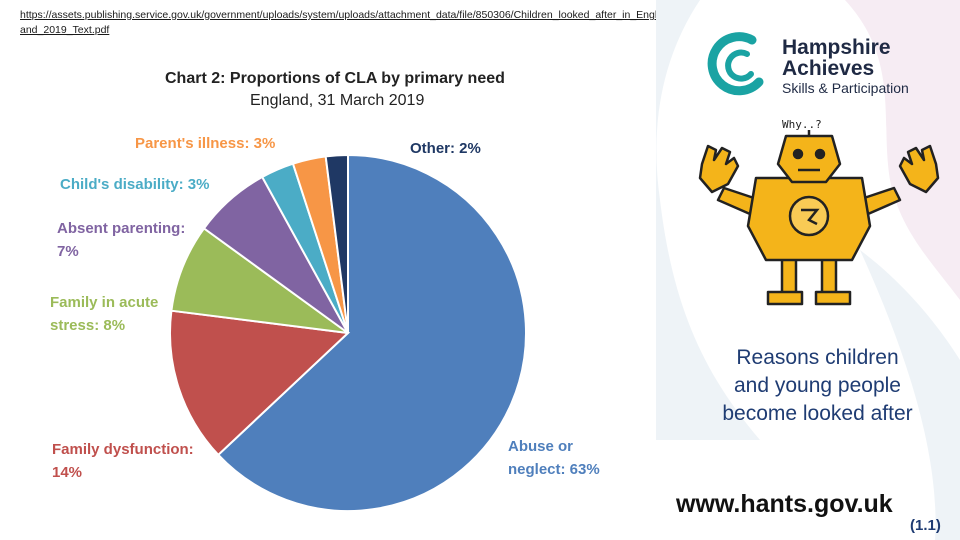 This screenshot has width=960, height=540. Describe the element at coordinates (845, 88) in the screenshot. I see `brand-subtitle: Skills & Participation` at that location.